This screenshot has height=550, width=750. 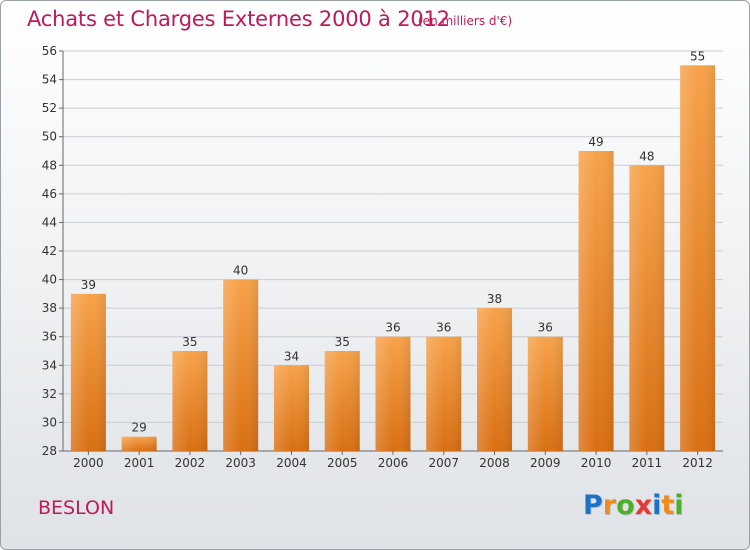 I want to click on logo-letter: r, so click(x=609, y=505).